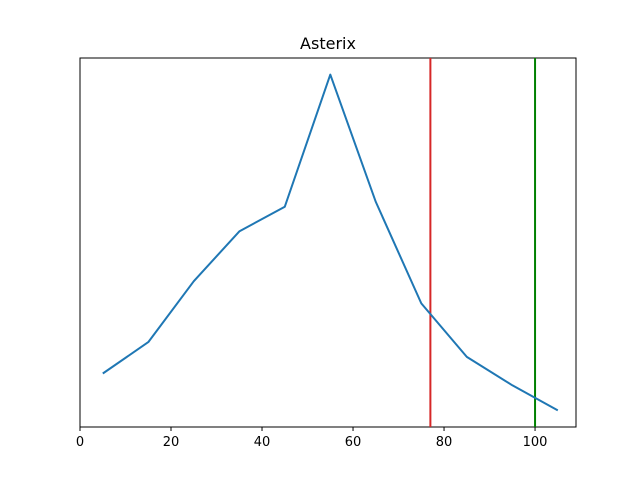 Image resolution: width=640 pixels, height=480 pixels. I want to click on x-tick-label: 60, so click(353, 442).